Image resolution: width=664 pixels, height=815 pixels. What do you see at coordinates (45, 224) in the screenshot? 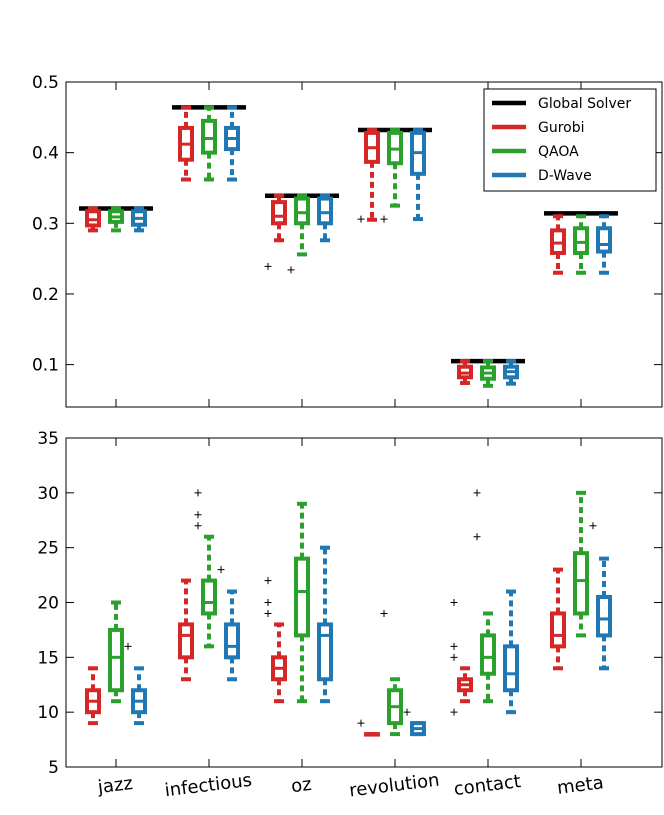
I see `y-tick-label: 0.3` at bounding box center [45, 224].